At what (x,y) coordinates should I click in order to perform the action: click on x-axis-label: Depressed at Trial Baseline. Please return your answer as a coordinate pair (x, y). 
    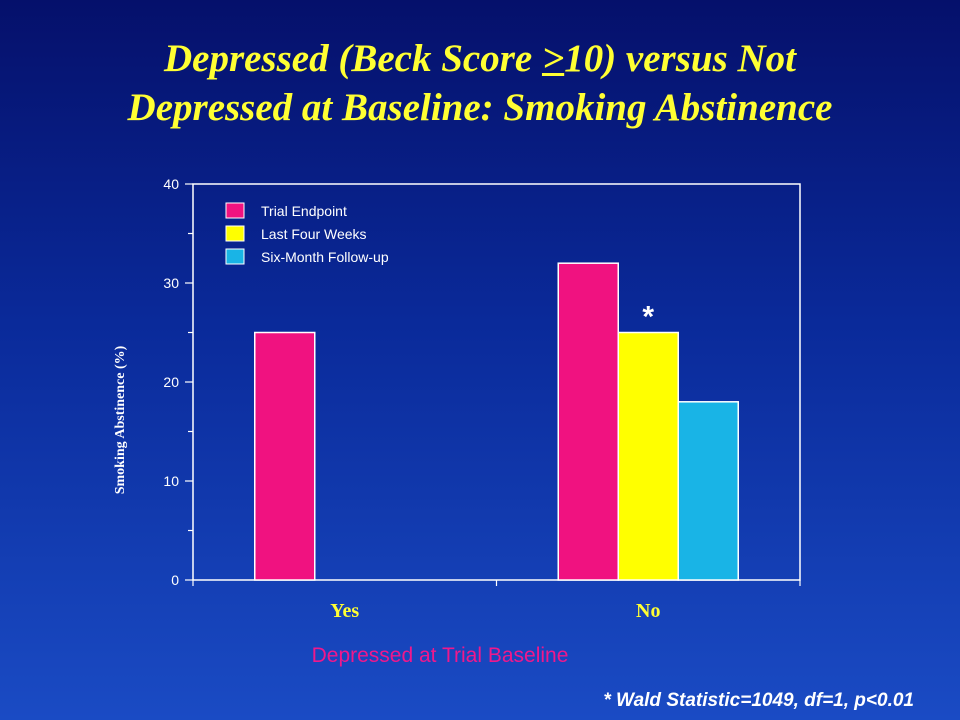
    Looking at the image, I should click on (440, 655).